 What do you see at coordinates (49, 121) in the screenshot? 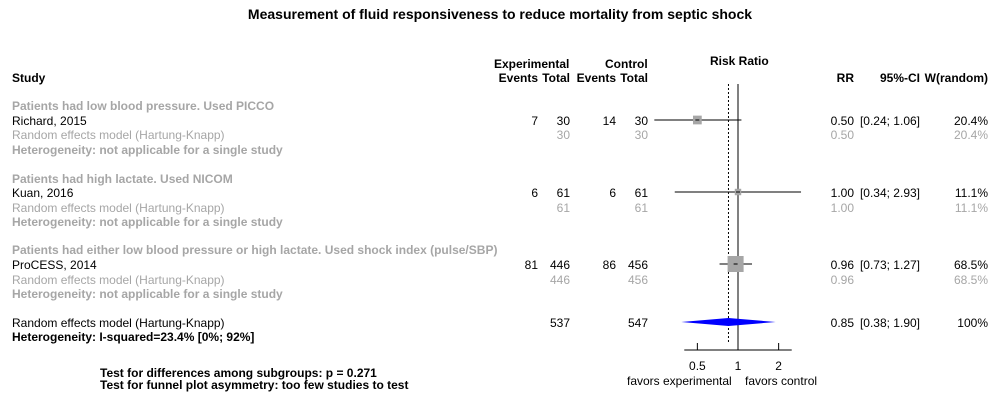
I see `study-name: Richard, 2015` at bounding box center [49, 121].